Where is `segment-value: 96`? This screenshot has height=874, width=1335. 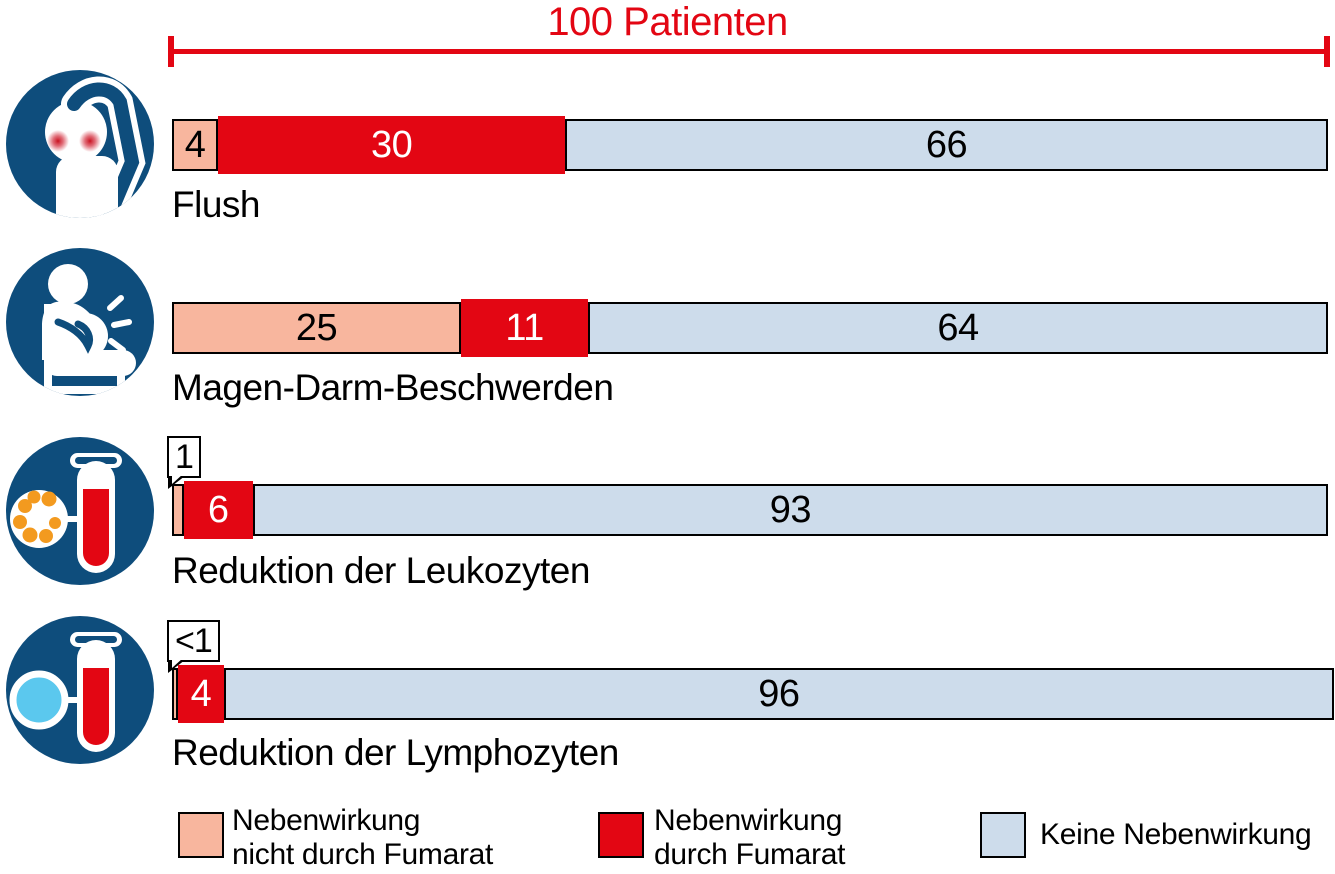
segment-value: 96 is located at coordinates (779, 693).